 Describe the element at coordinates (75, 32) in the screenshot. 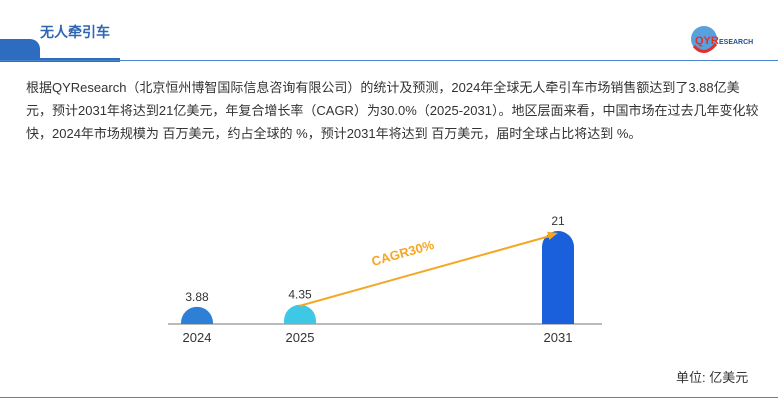

I see `page-title: 无人牵引车` at that location.